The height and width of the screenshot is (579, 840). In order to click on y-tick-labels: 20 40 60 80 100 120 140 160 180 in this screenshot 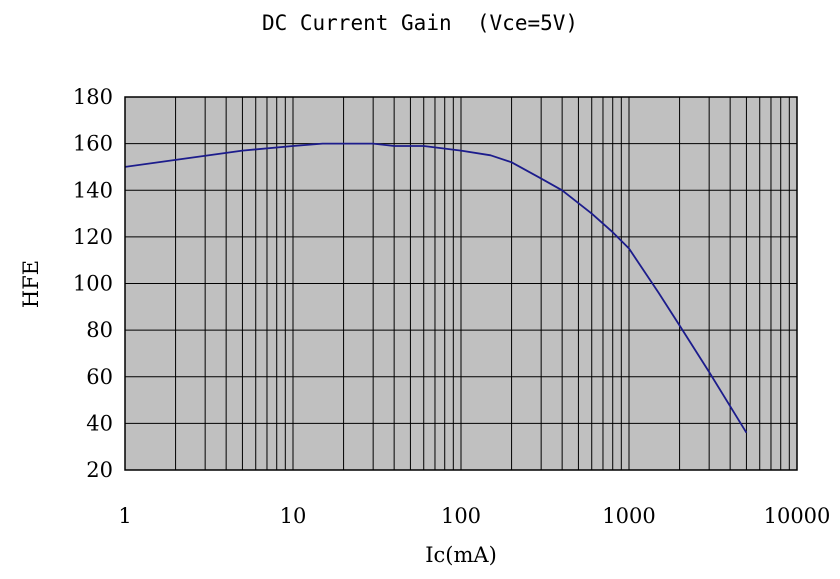, I will do `click(93, 283)`.